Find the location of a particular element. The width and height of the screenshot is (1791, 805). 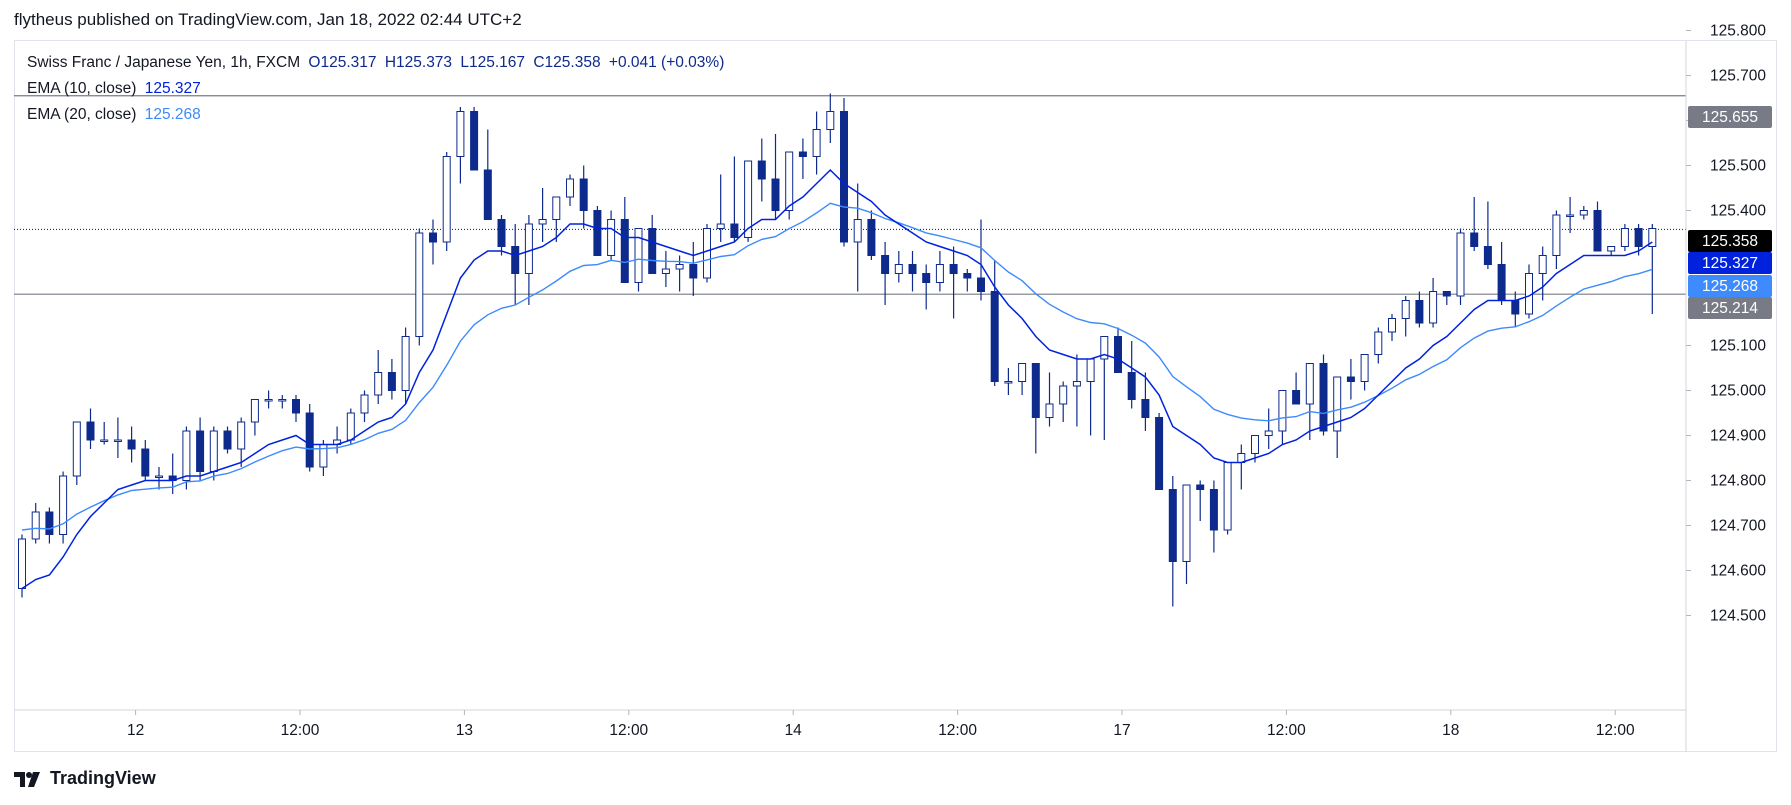

y-tick-label: 124.700 is located at coordinates (1738, 526).